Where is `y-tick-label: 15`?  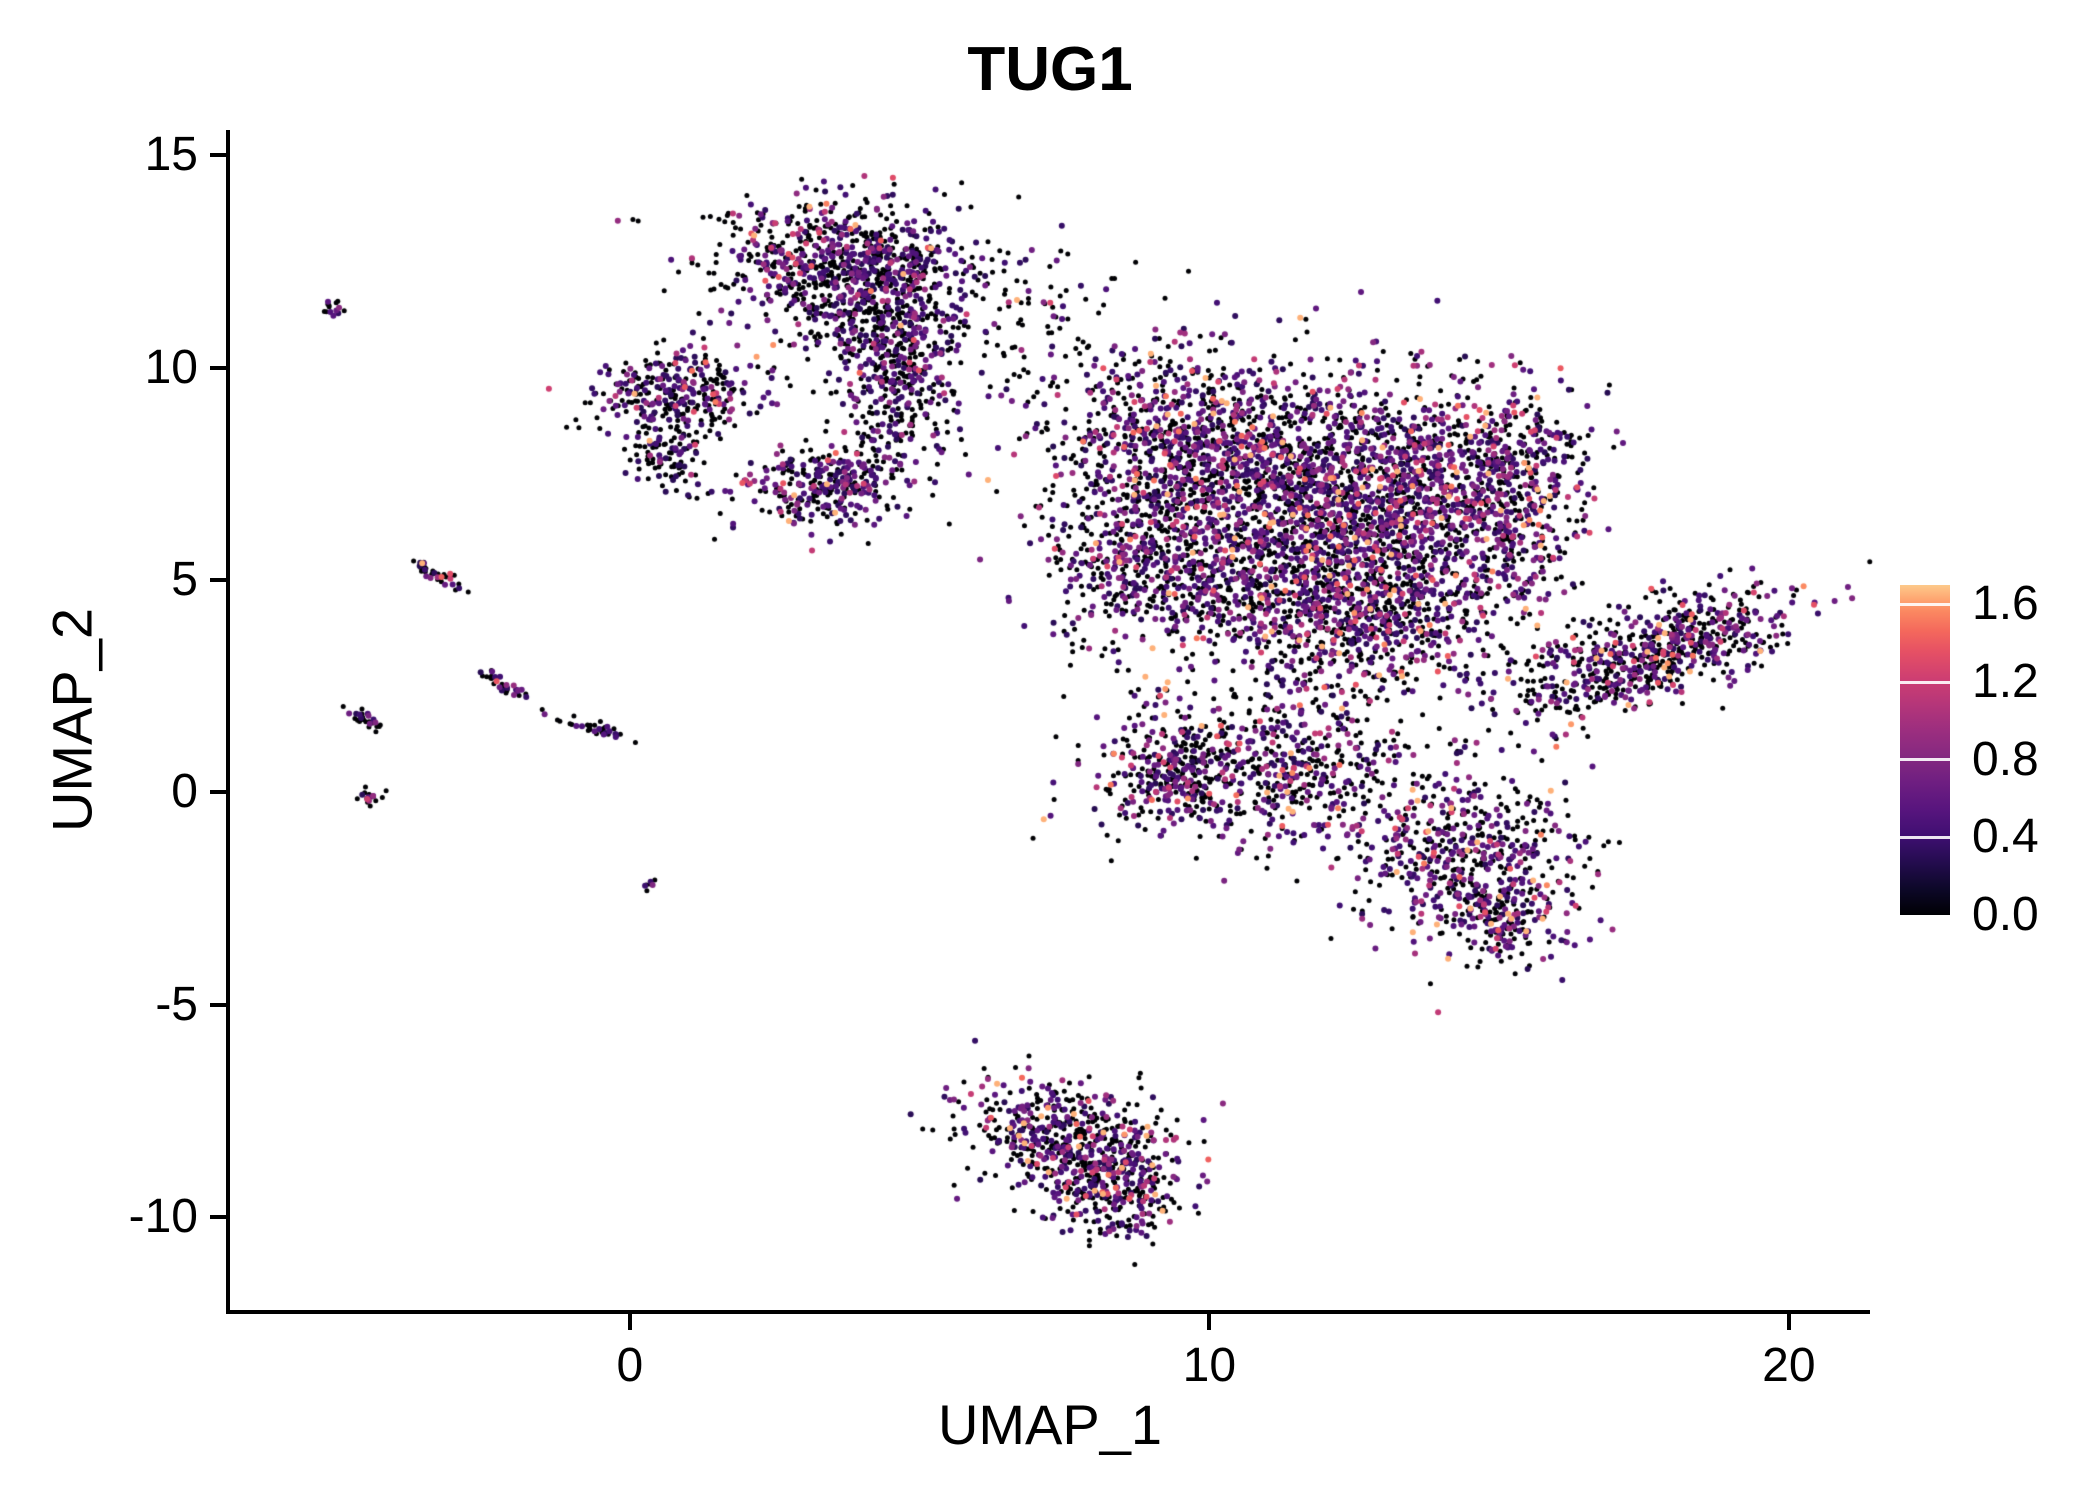
y-tick-label: 15 is located at coordinates (171, 155).